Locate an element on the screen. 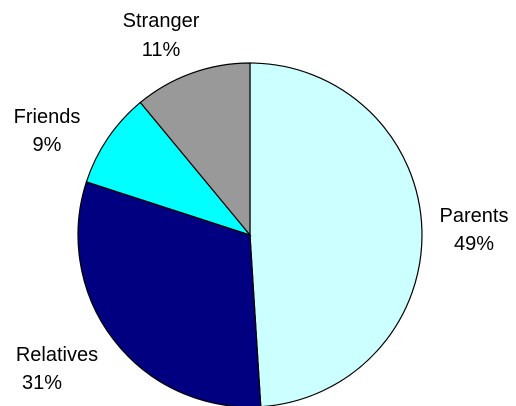 The width and height of the screenshot is (516, 406). slice-percent-parents: 49% is located at coordinates (474, 244).